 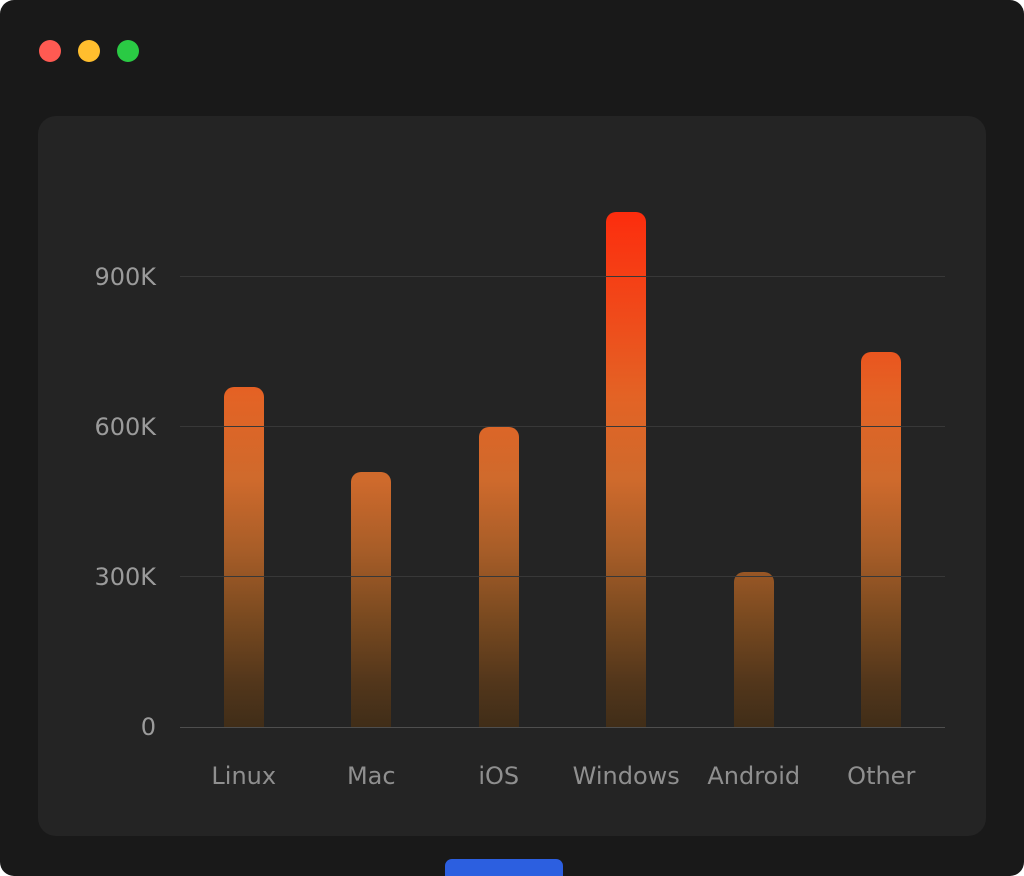 I want to click on x-axis-label-windows: Windows, so click(x=626, y=776).